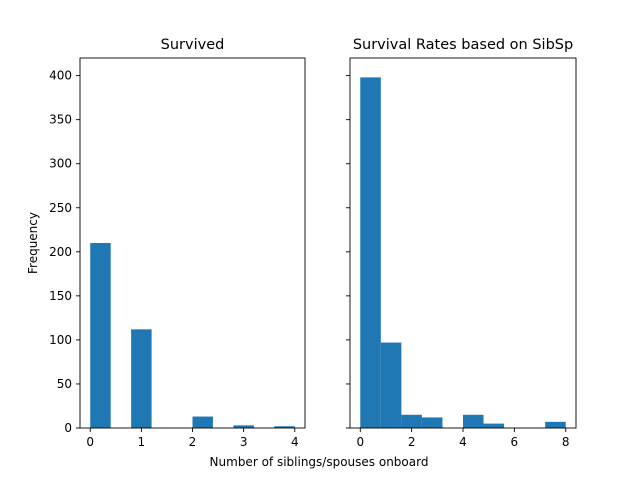 Image resolution: width=640 pixels, height=480 pixels. I want to click on y-tick-label: 300, so click(60, 164).